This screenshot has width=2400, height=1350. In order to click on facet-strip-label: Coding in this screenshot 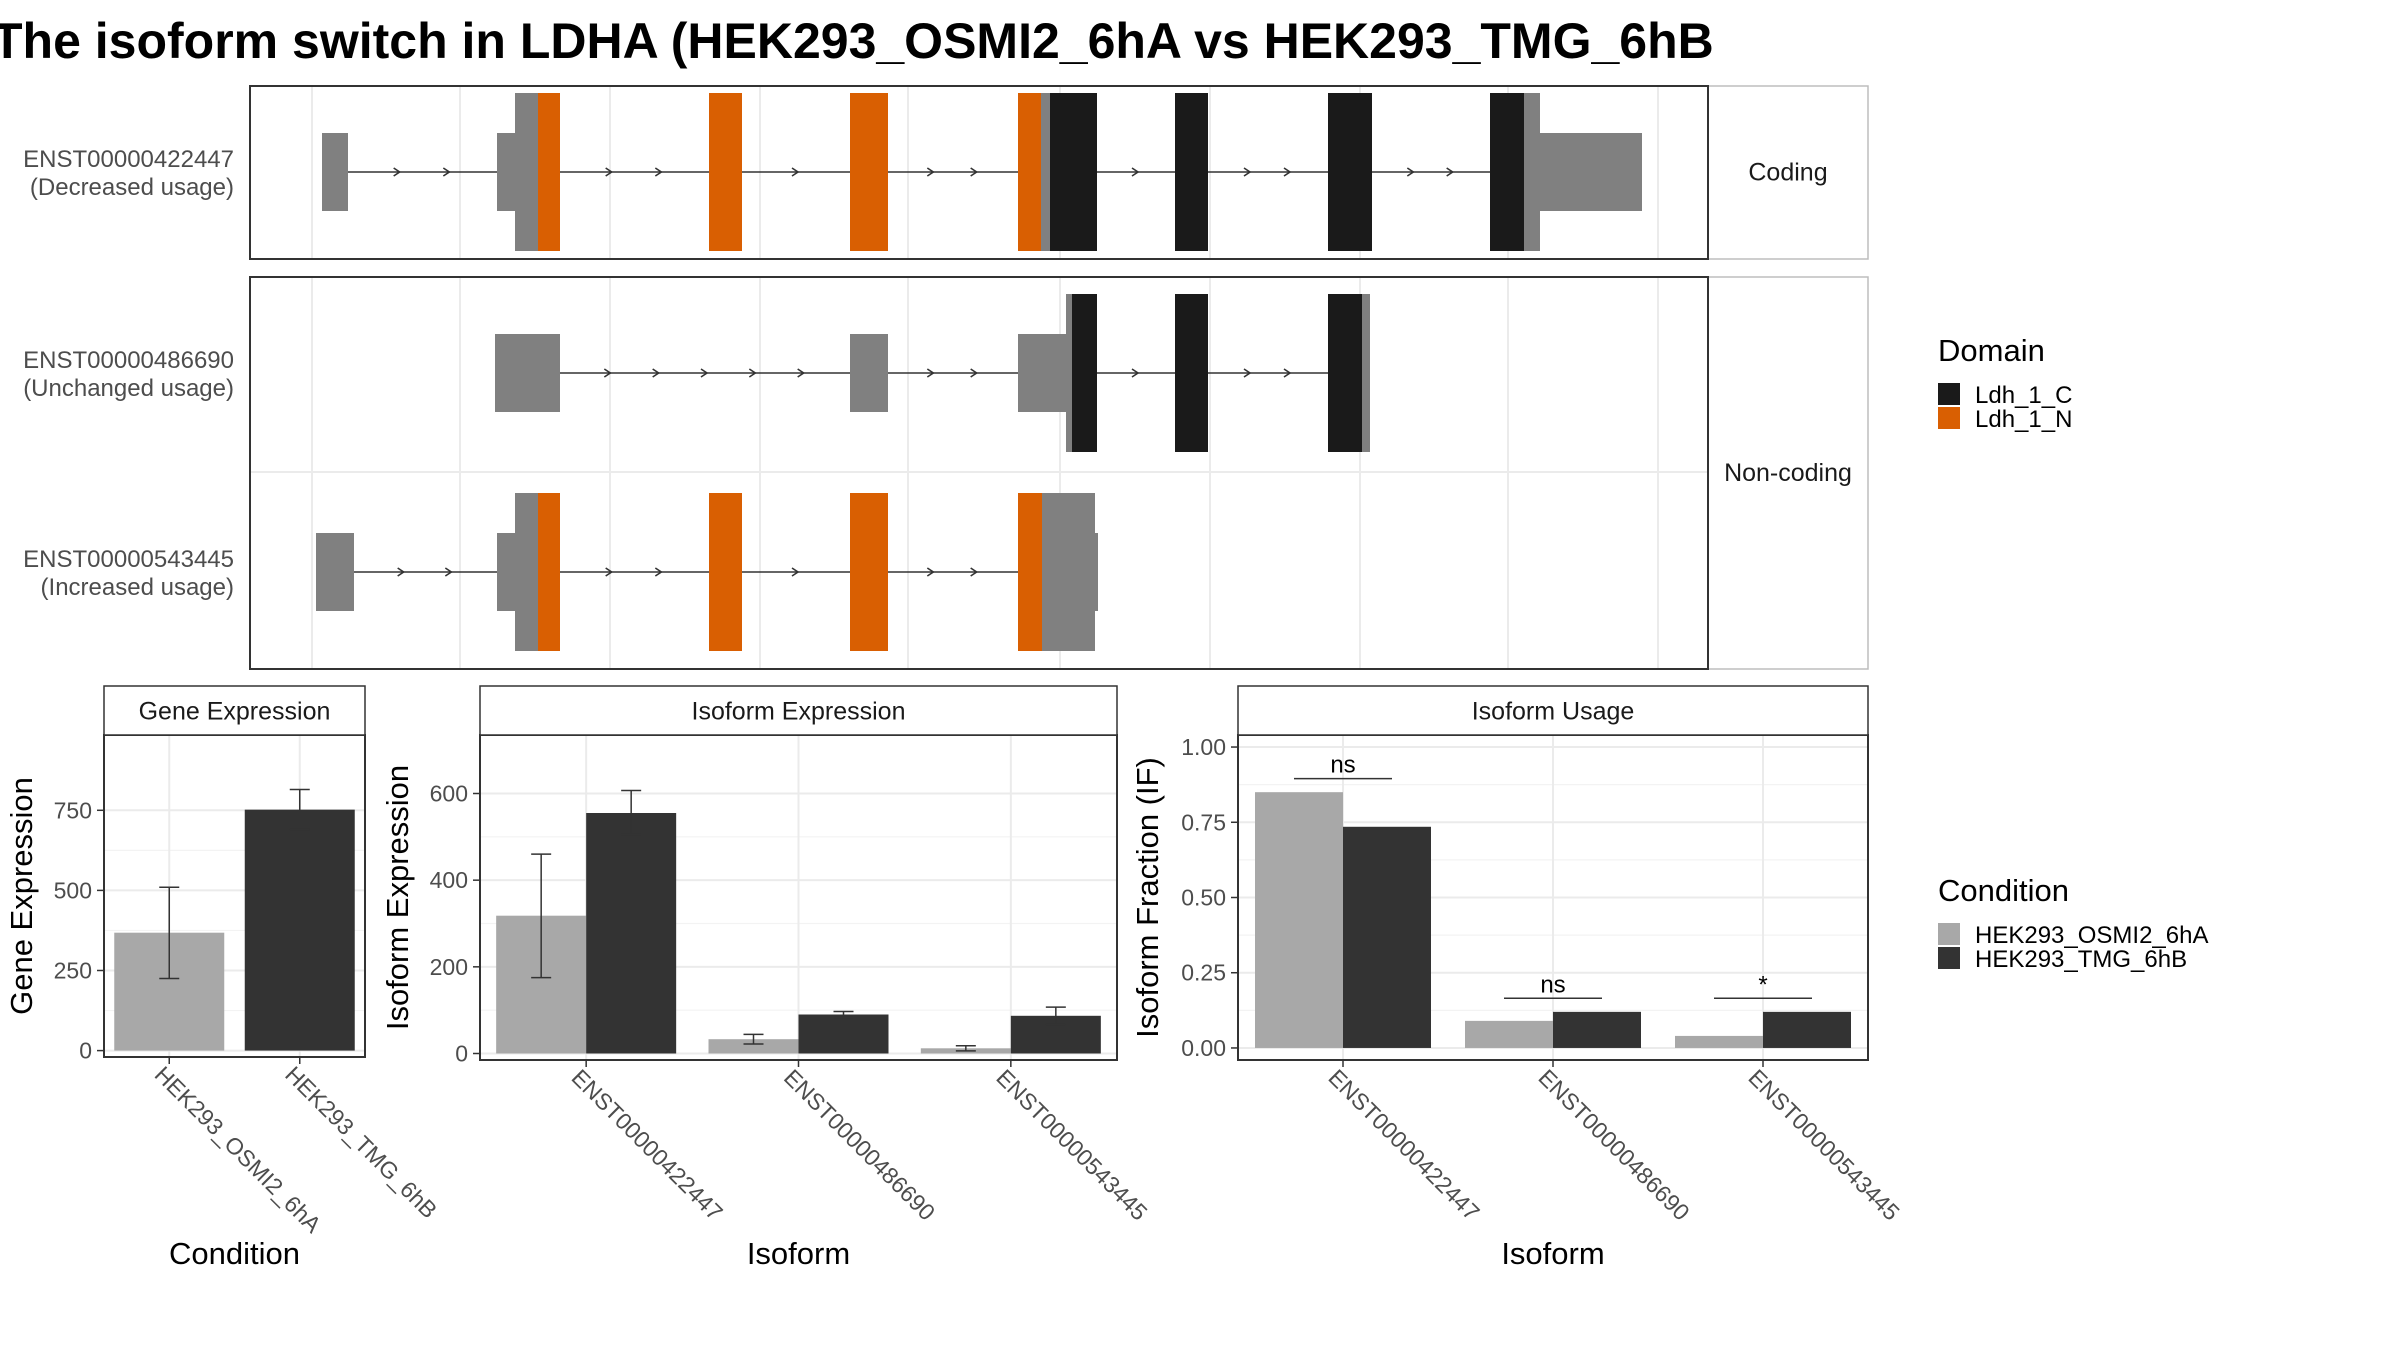, I will do `click(1787, 173)`.